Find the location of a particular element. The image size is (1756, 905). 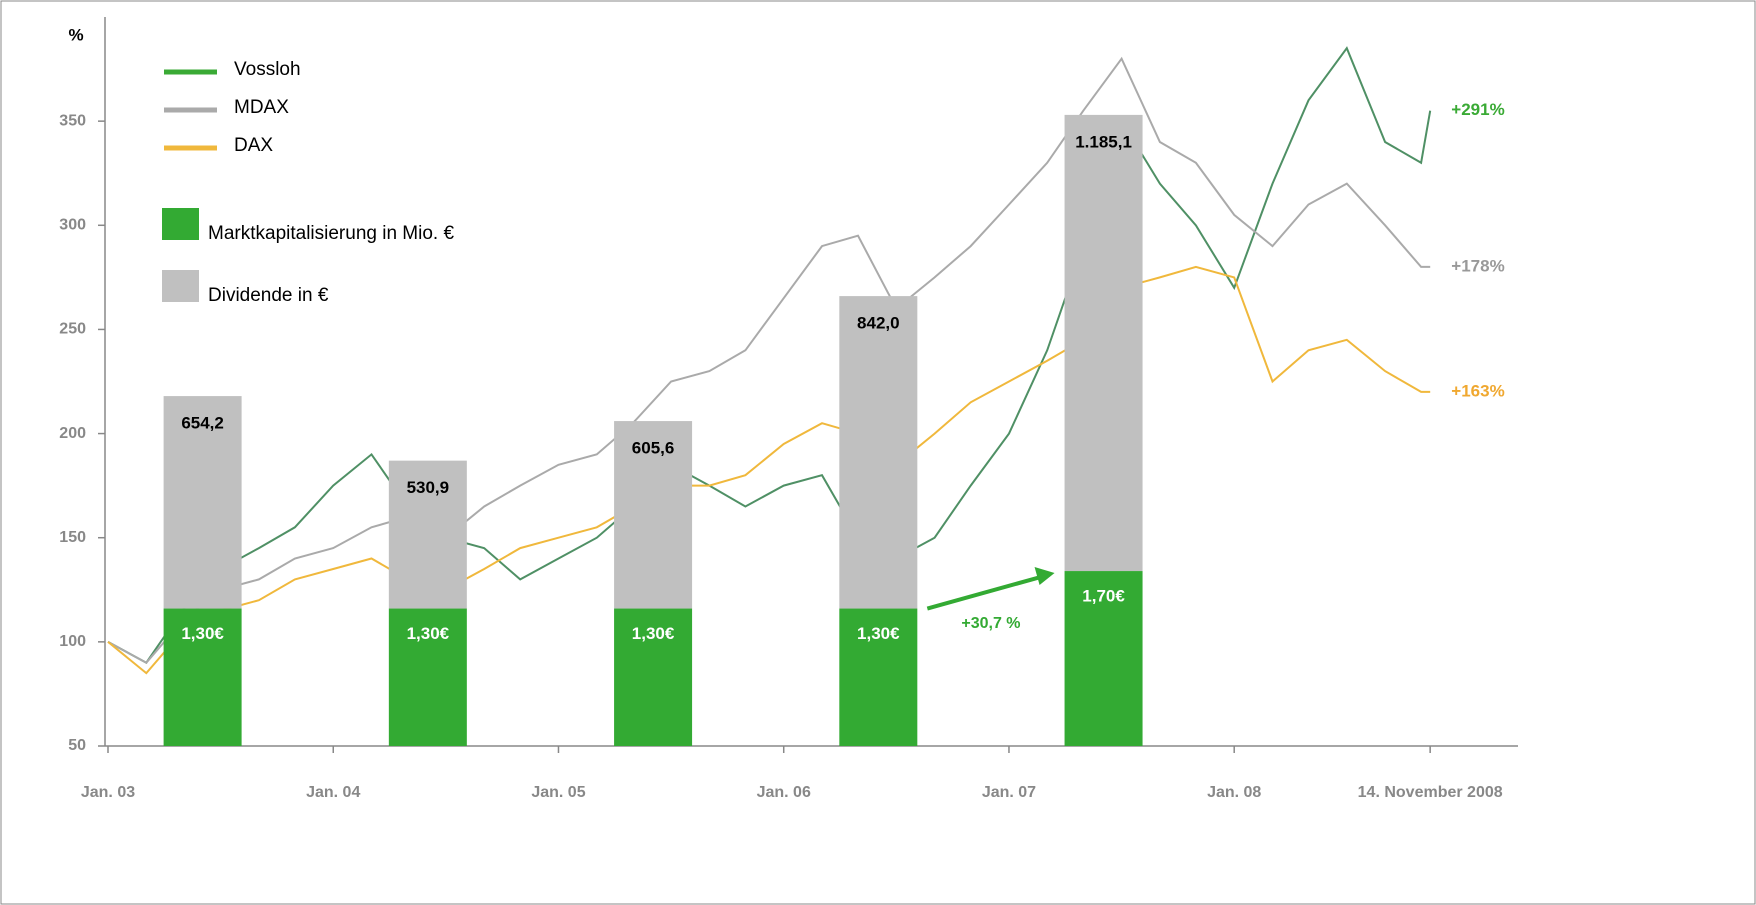

arrow-head is located at coordinates (1044, 576).